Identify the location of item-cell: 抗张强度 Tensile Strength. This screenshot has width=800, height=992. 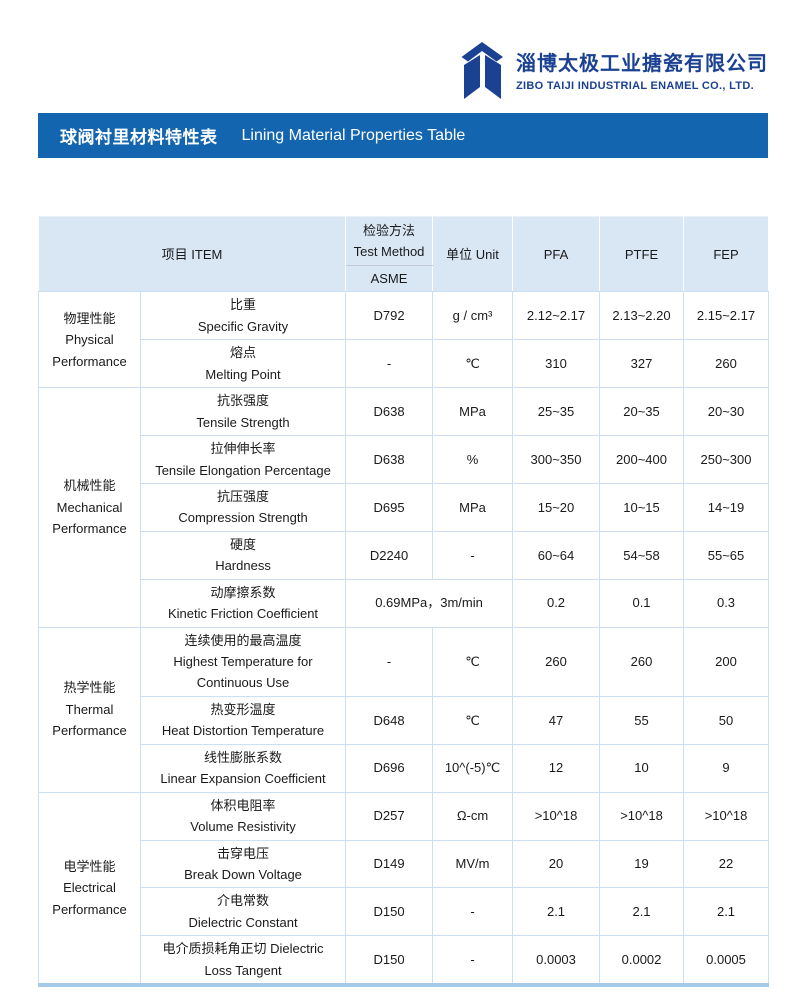
(243, 412).